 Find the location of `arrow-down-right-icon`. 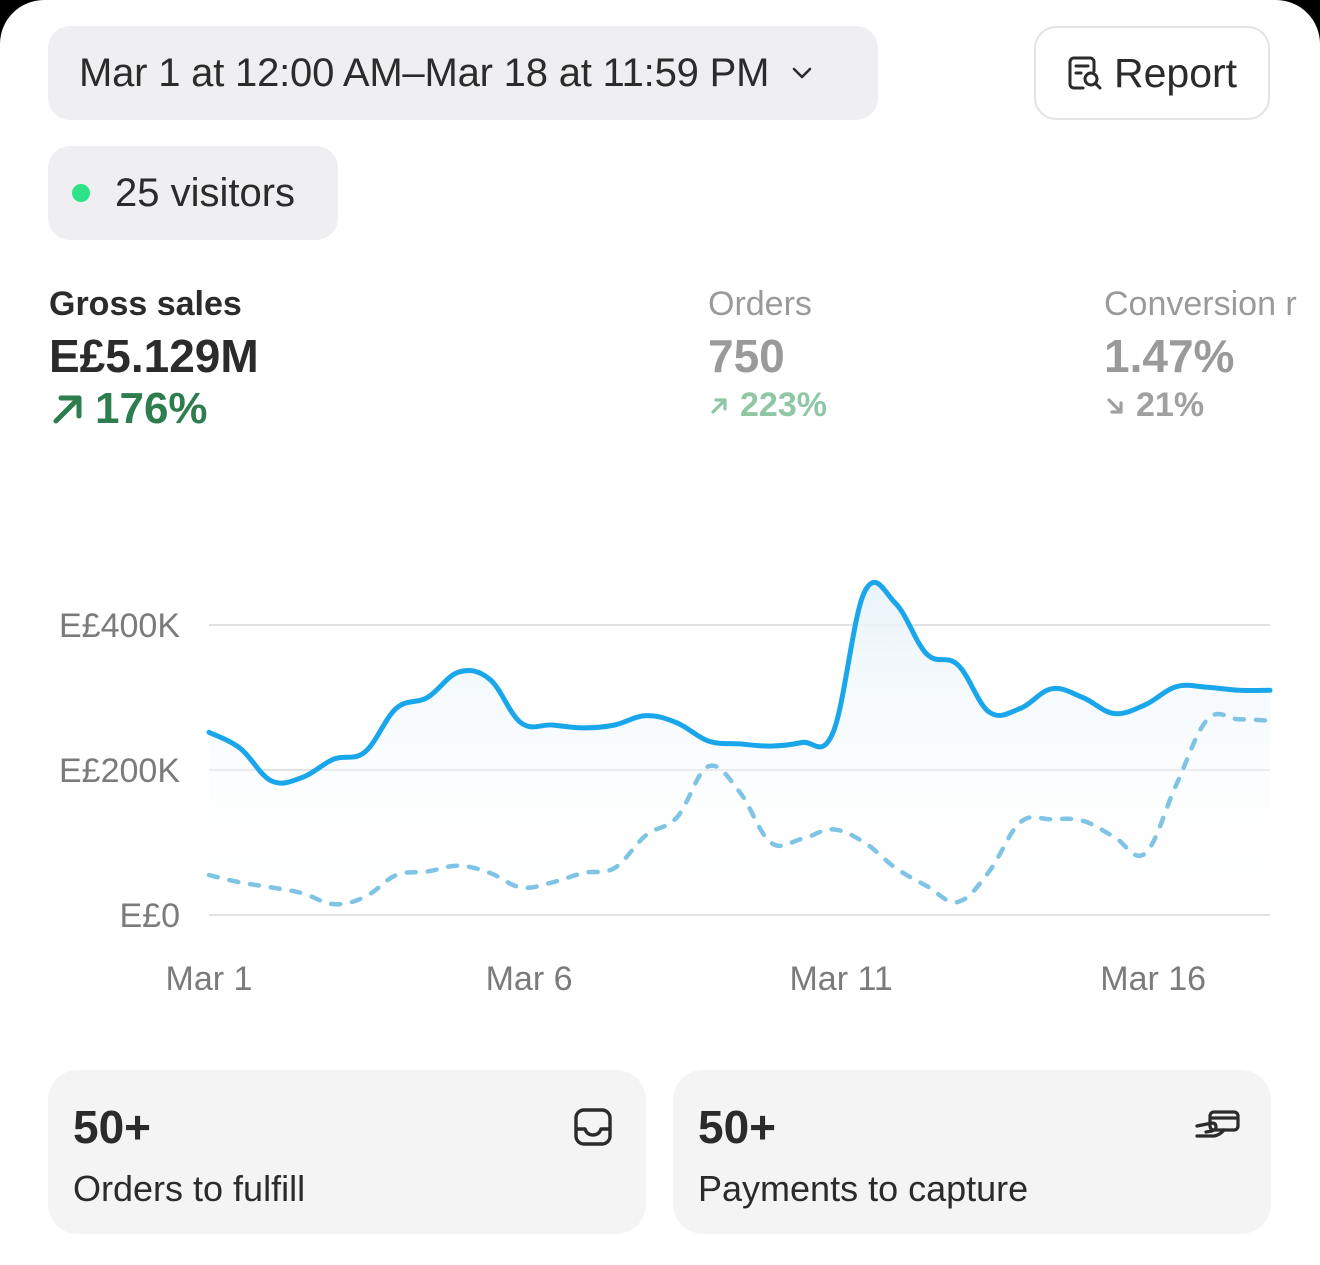

arrow-down-right-icon is located at coordinates (1115, 405).